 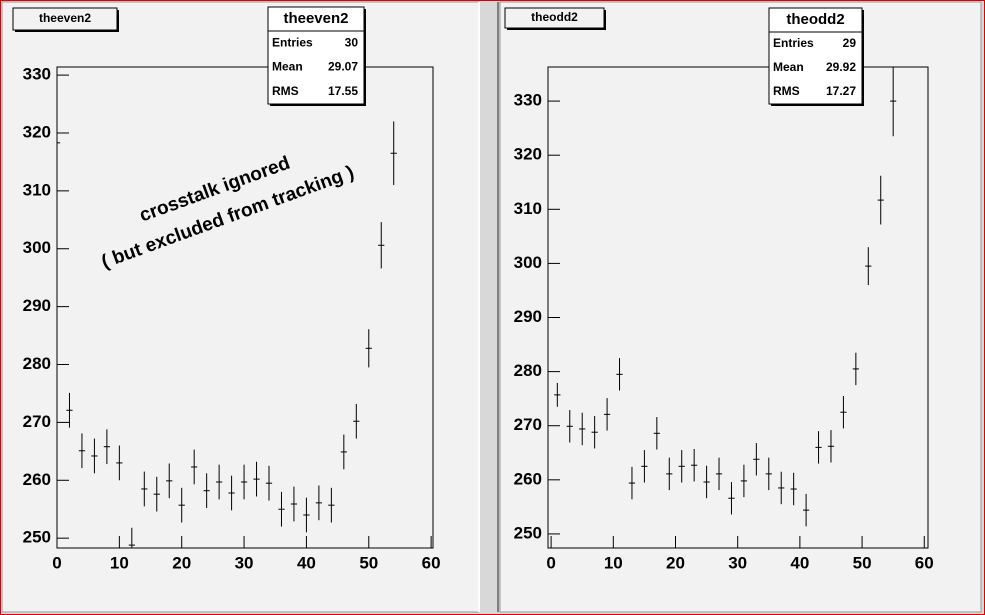 I want to click on stats-value: 17.27, so click(x=841, y=91).